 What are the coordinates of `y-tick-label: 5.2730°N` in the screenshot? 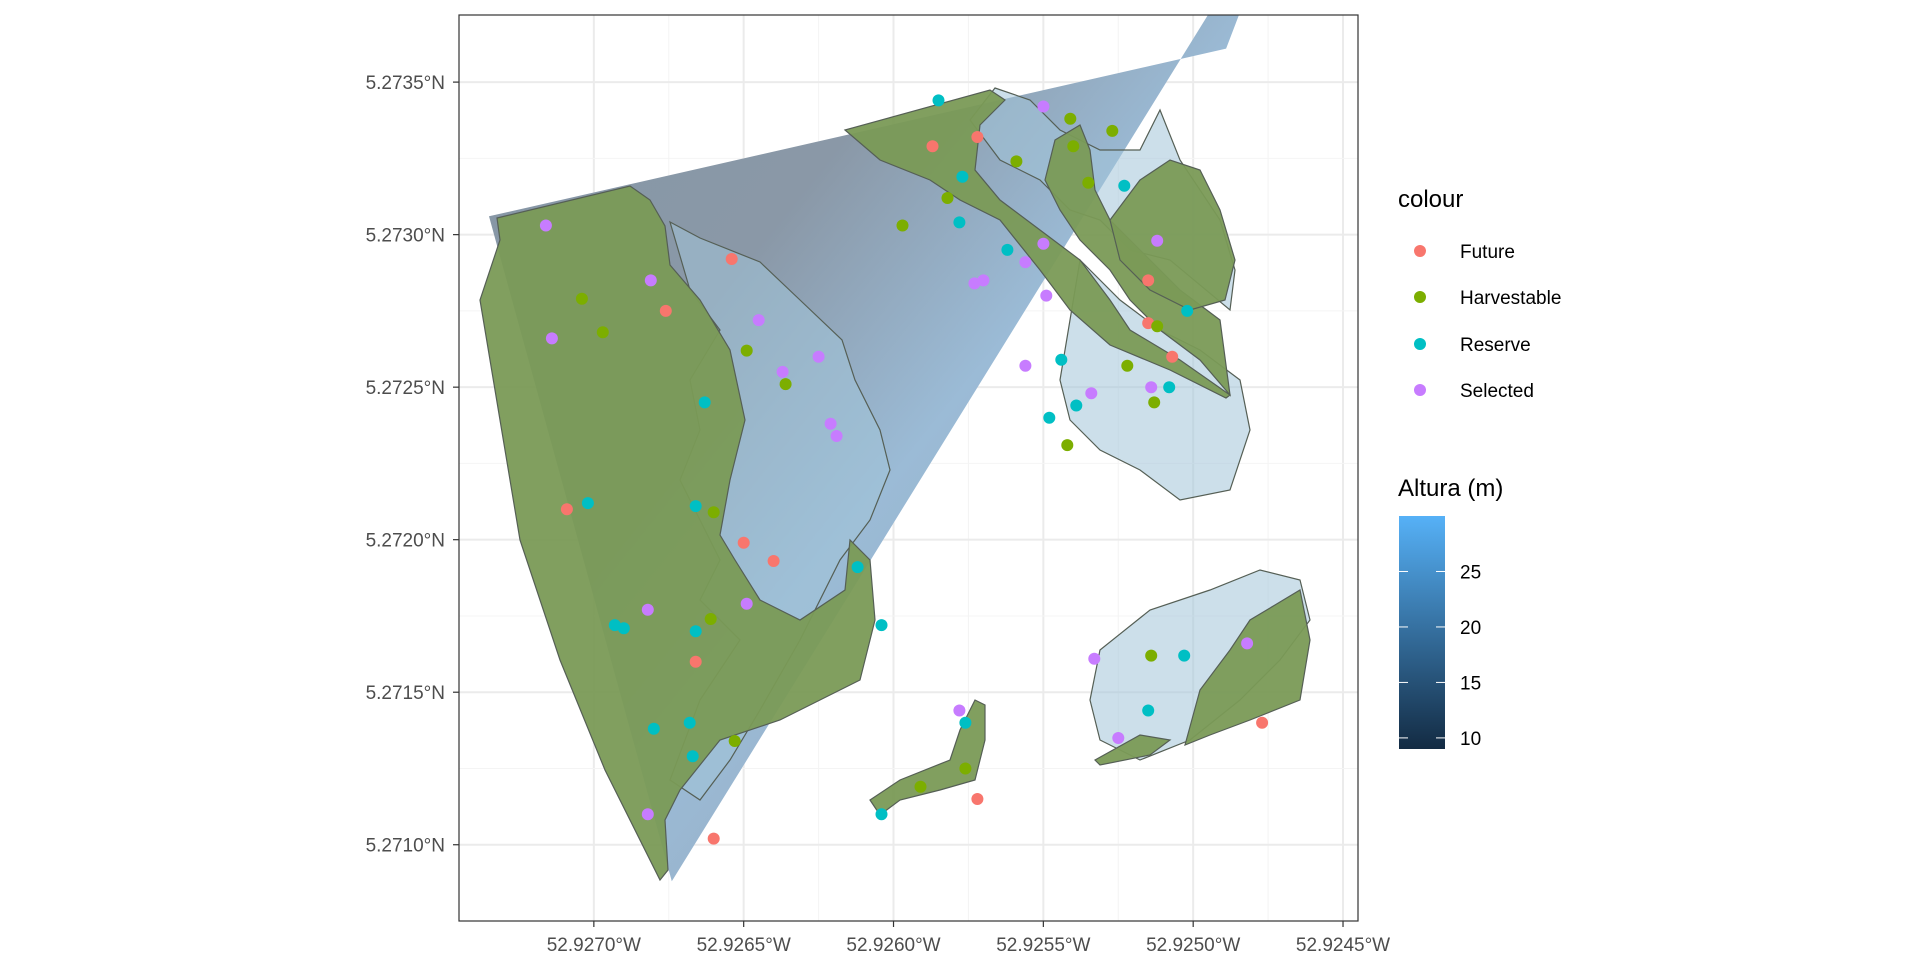 It's located at (405, 236).